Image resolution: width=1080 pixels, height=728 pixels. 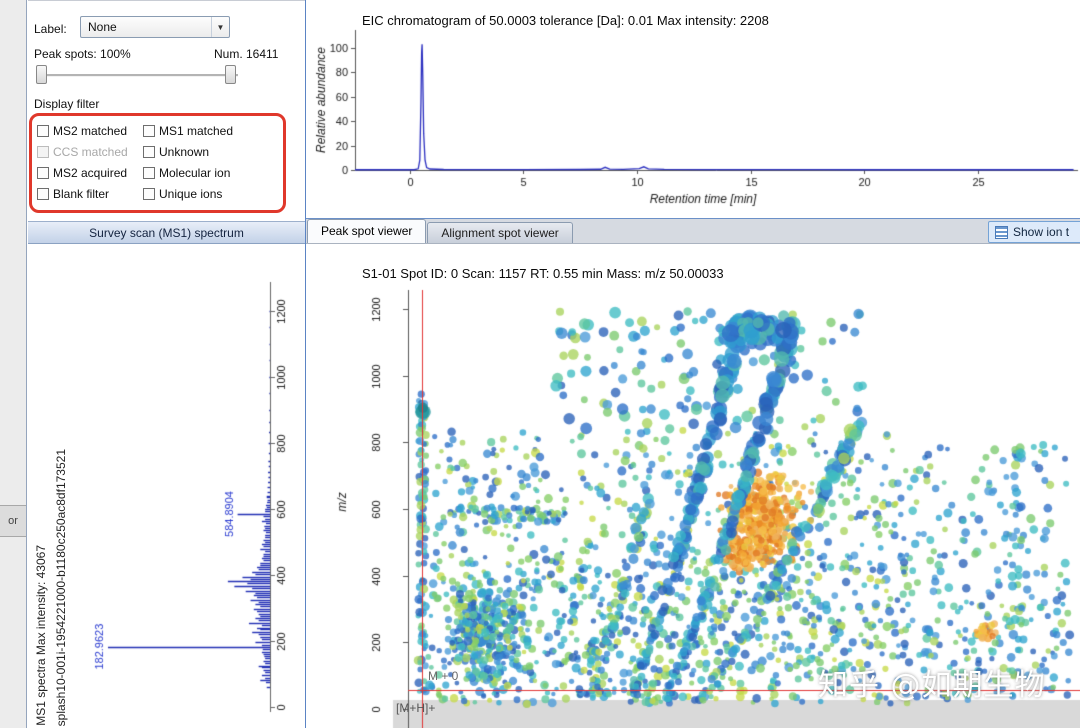 I want to click on checkbox-label: MS2 matched, so click(x=90, y=131).